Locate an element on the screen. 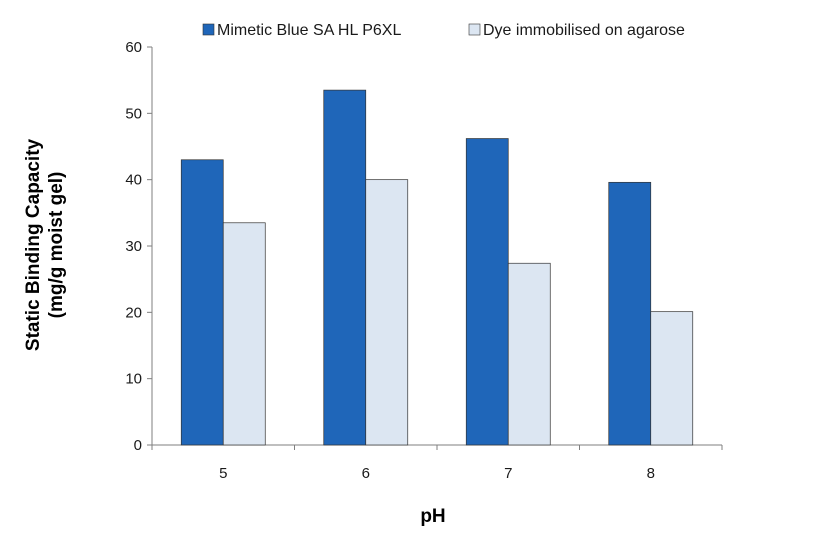 The height and width of the screenshot is (539, 831). x-tick-label: 5 is located at coordinates (223, 473).